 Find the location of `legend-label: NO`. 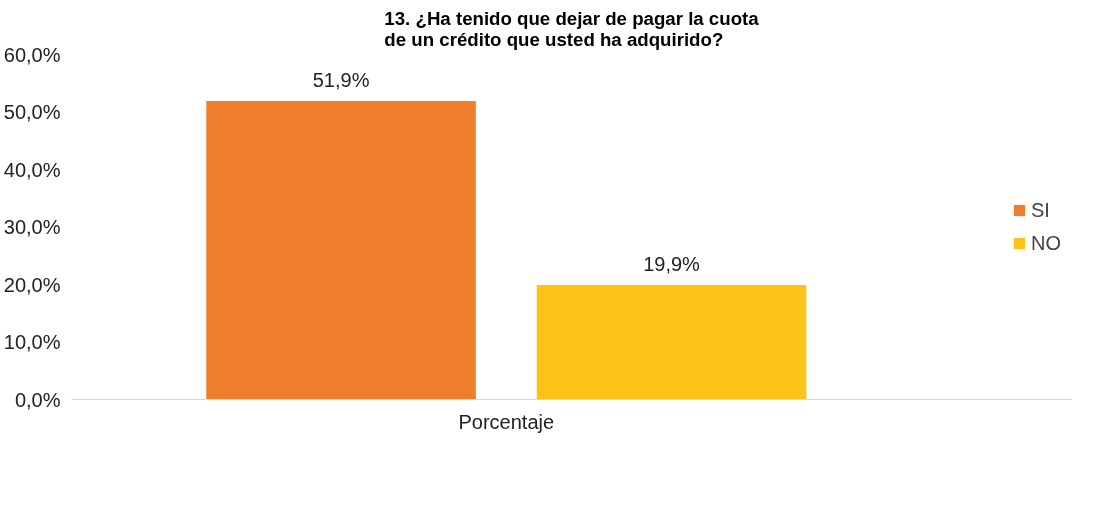

legend-label: NO is located at coordinates (1046, 243).